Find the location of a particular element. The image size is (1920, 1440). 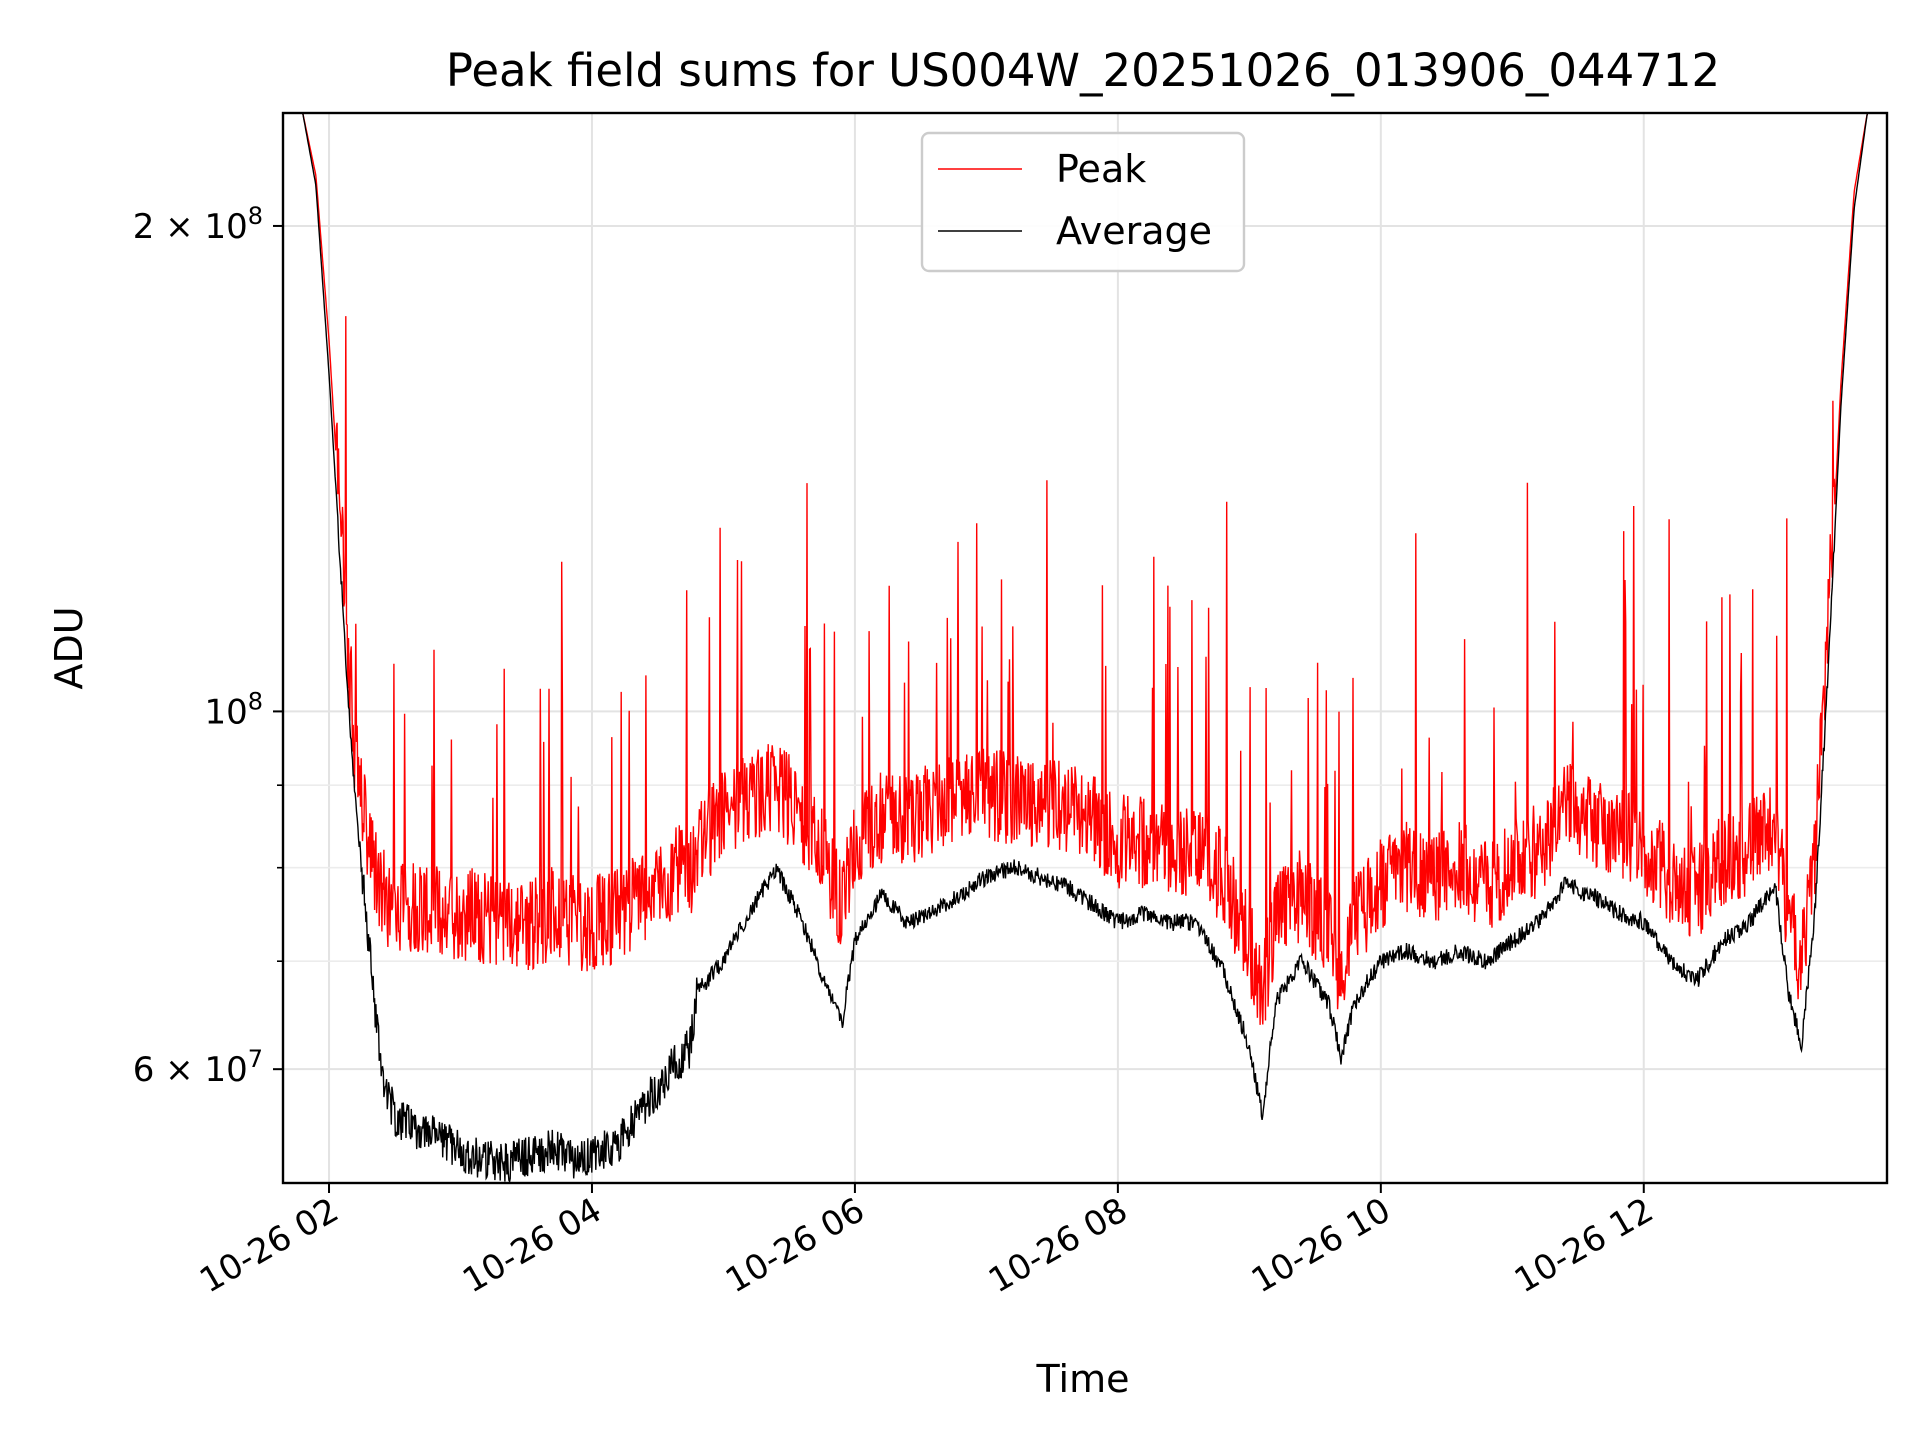

y-axis-ticks: 6 × 107 108 2 × 108 is located at coordinates (208, 646).